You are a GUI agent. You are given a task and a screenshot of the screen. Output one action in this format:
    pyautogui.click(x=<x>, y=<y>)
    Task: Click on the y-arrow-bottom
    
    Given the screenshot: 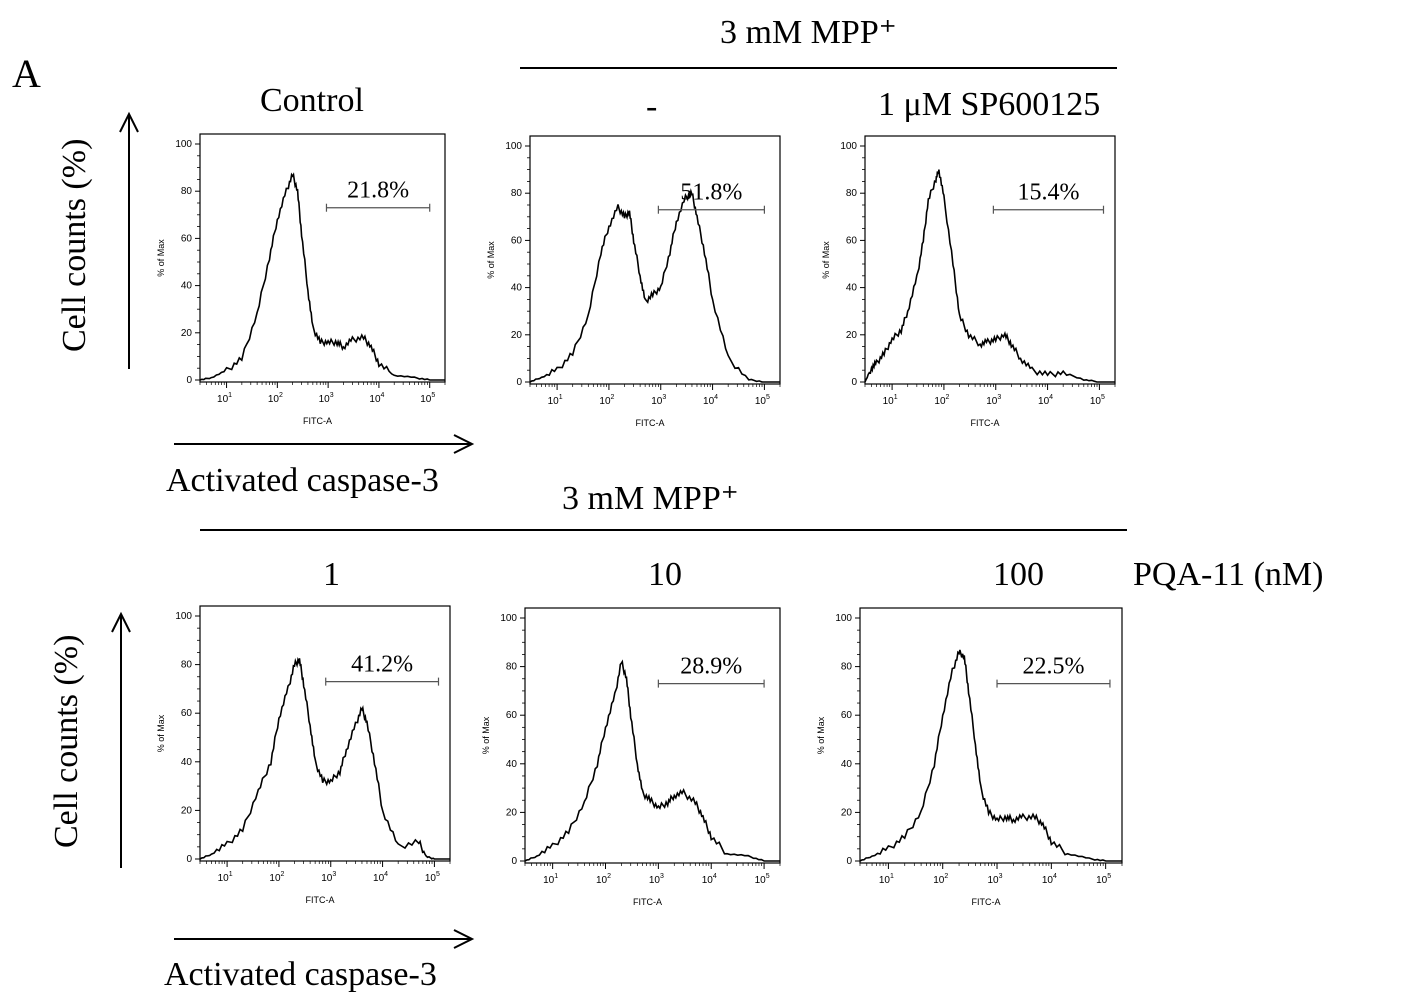 What is the action you would take?
    pyautogui.click(x=121, y=739)
    